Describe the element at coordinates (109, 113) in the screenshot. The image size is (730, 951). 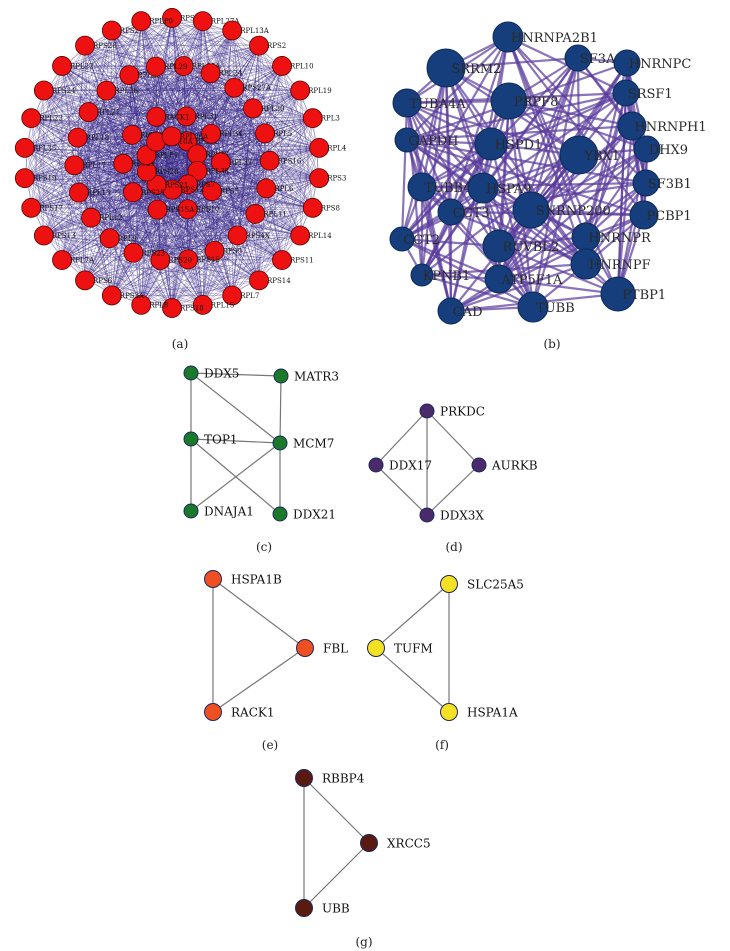
I see `node-label-rpl21: RPL21` at that location.